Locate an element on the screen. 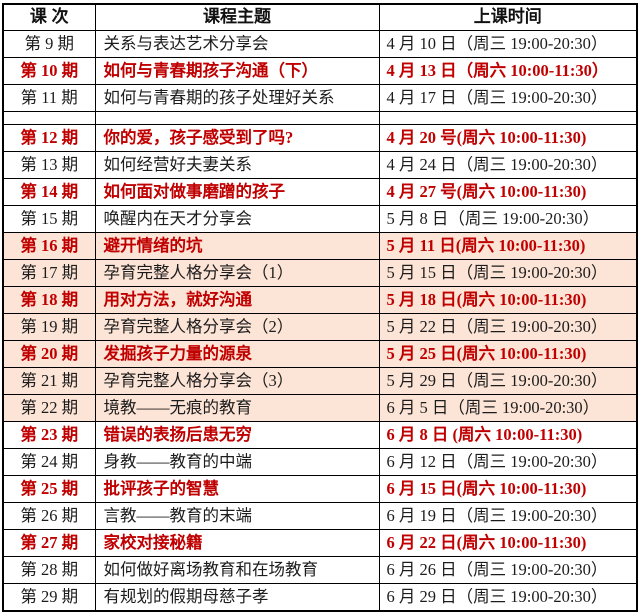 The width and height of the screenshot is (640, 612). table-row: 第 15 期唤醒内在天才分享会 5 月 8 日（周三 19:00-20:30） is located at coordinates (320, 219).